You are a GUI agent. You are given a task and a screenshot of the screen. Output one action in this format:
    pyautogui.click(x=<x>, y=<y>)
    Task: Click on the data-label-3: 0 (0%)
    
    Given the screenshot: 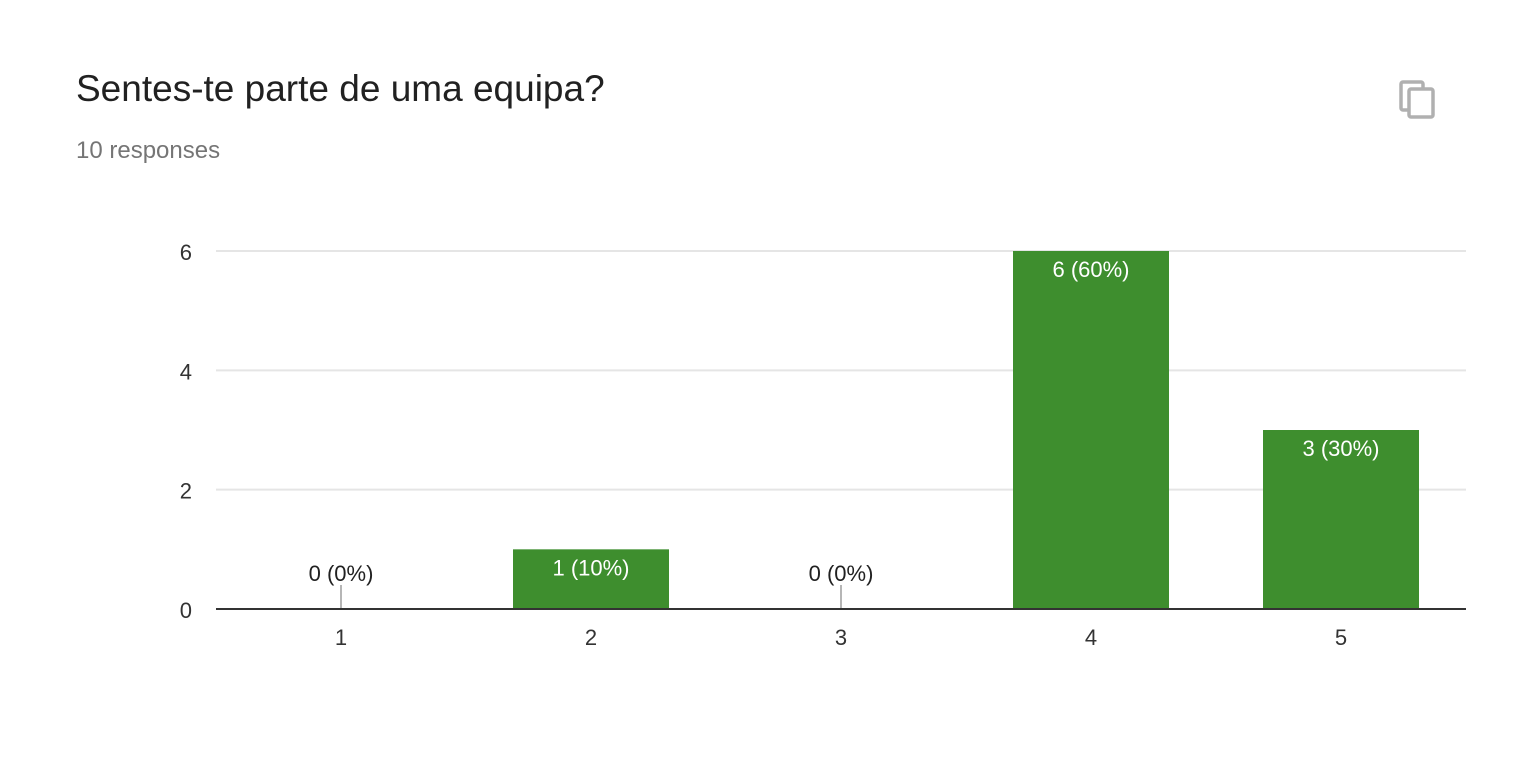 What is the action you would take?
    pyautogui.click(x=841, y=573)
    